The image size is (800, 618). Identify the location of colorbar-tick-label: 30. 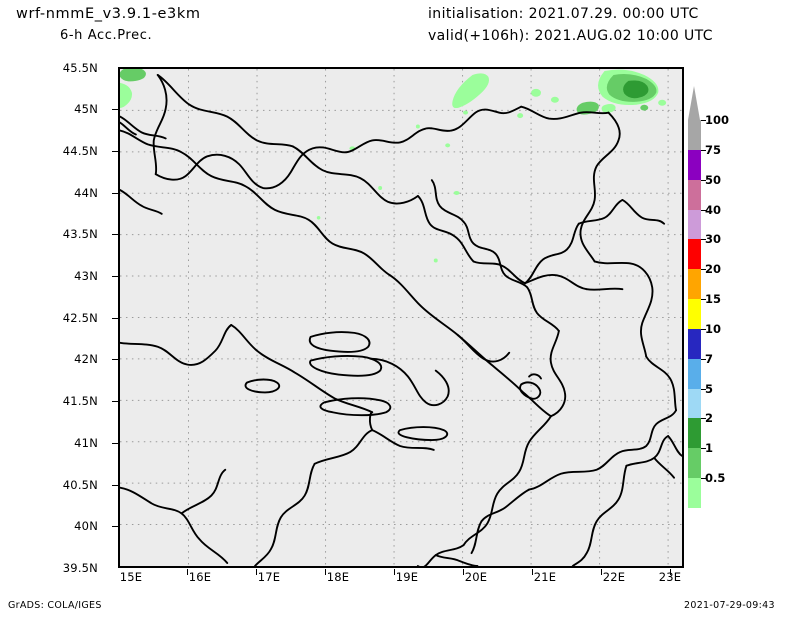
(713, 239).